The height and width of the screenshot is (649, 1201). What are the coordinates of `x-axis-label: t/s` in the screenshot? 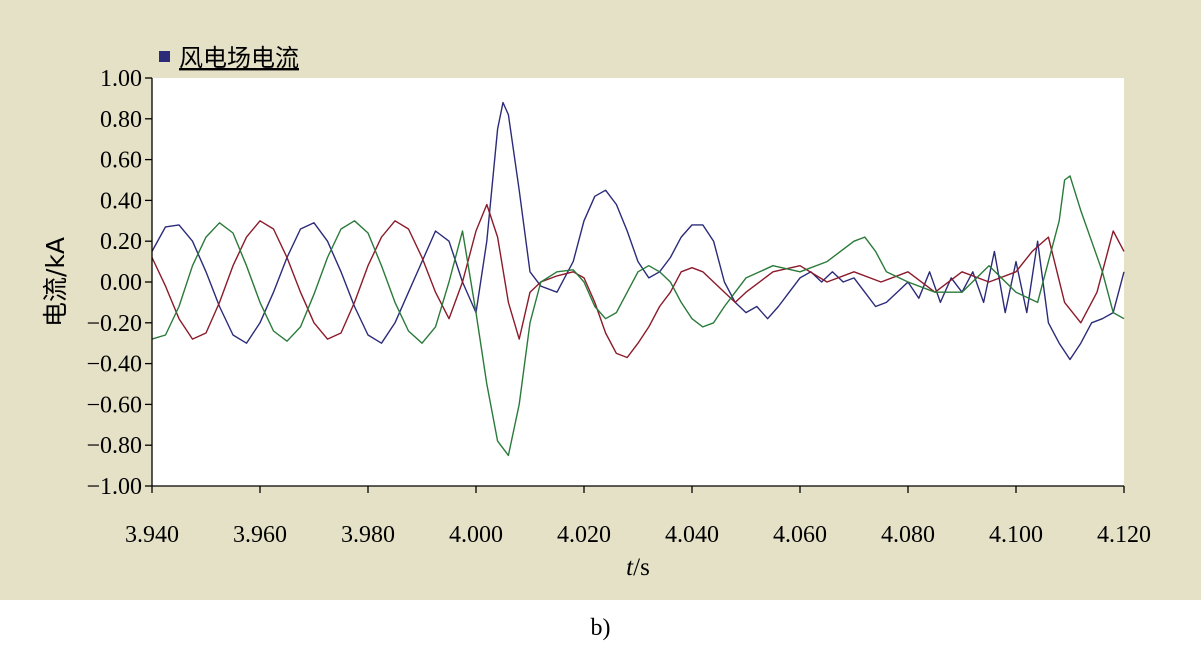 It's located at (638, 567).